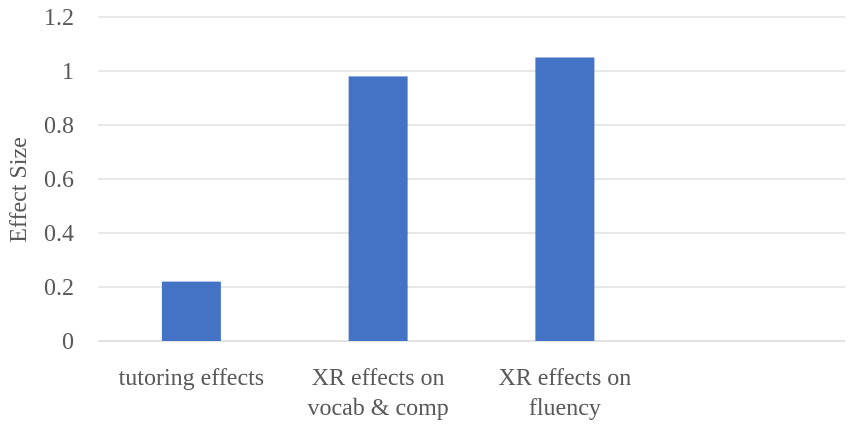  I want to click on x-category-label: XR effects on vocab & comp, so click(377, 393).